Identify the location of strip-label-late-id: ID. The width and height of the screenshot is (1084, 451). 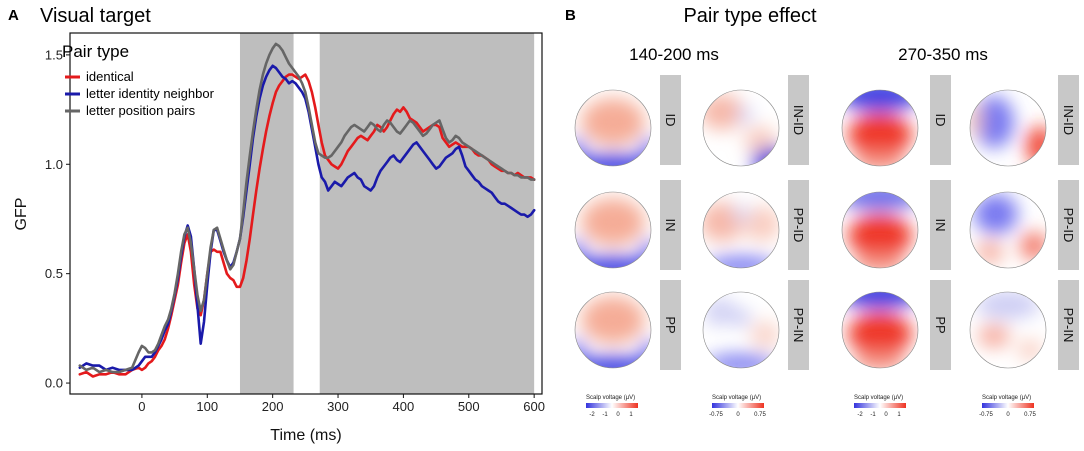
(940, 120).